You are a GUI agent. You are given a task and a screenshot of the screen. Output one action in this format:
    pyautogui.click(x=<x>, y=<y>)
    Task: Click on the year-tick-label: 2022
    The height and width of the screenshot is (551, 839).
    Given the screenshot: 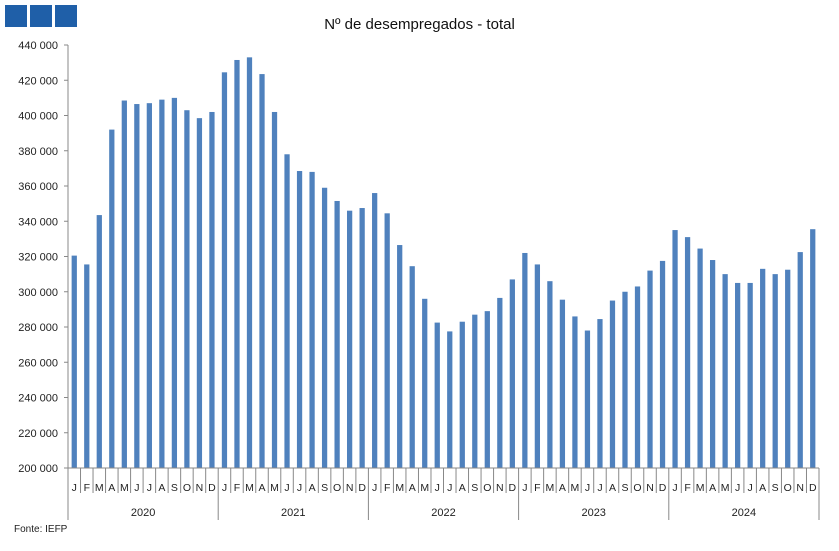 What is the action you would take?
    pyautogui.click(x=443, y=513)
    